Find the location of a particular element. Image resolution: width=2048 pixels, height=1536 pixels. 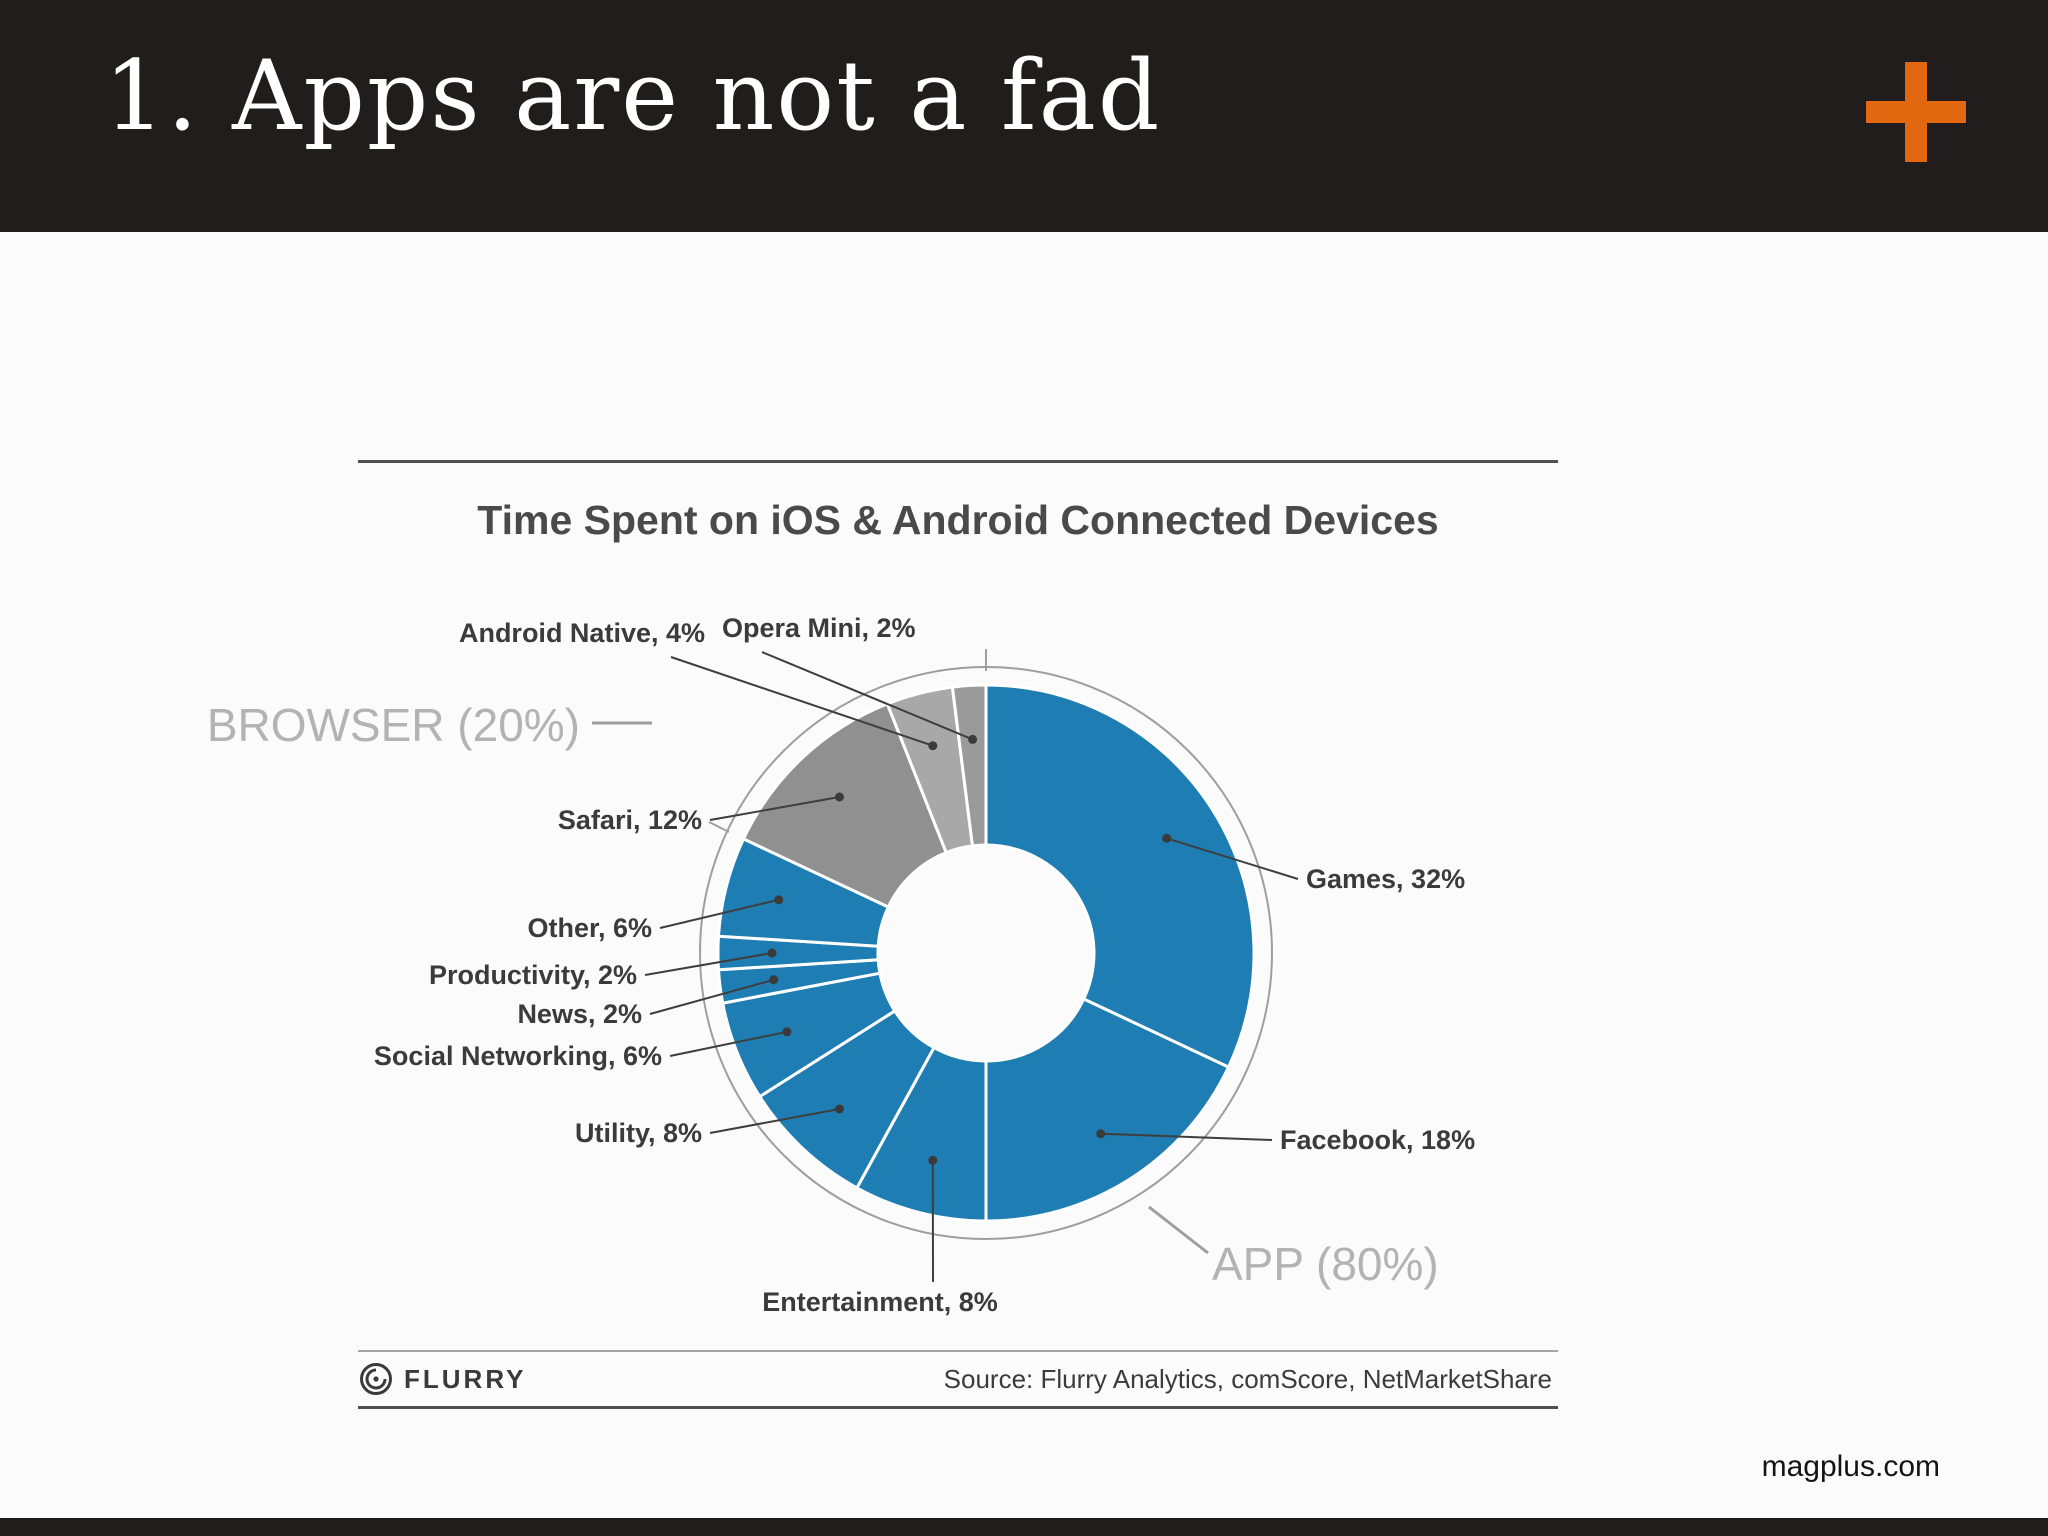

leader-dot-news is located at coordinates (774, 980).